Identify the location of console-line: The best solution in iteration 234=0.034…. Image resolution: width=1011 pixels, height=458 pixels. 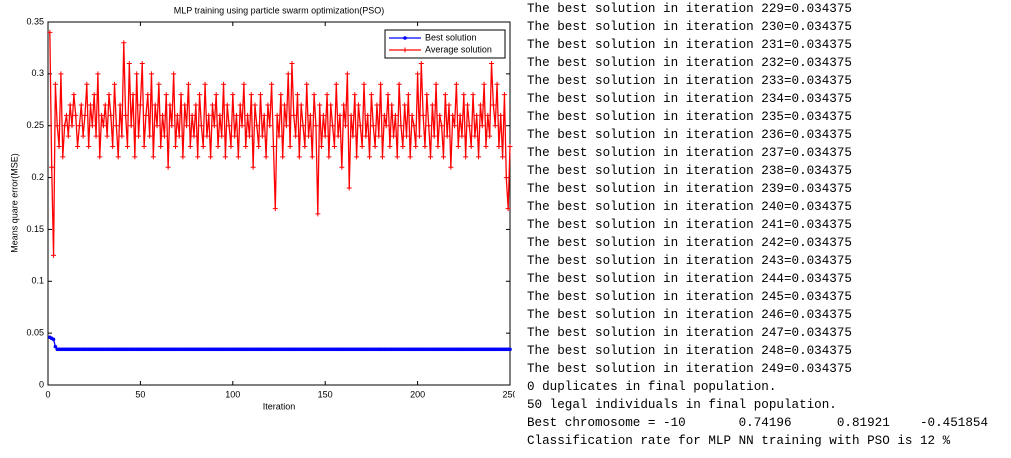
(689, 99).